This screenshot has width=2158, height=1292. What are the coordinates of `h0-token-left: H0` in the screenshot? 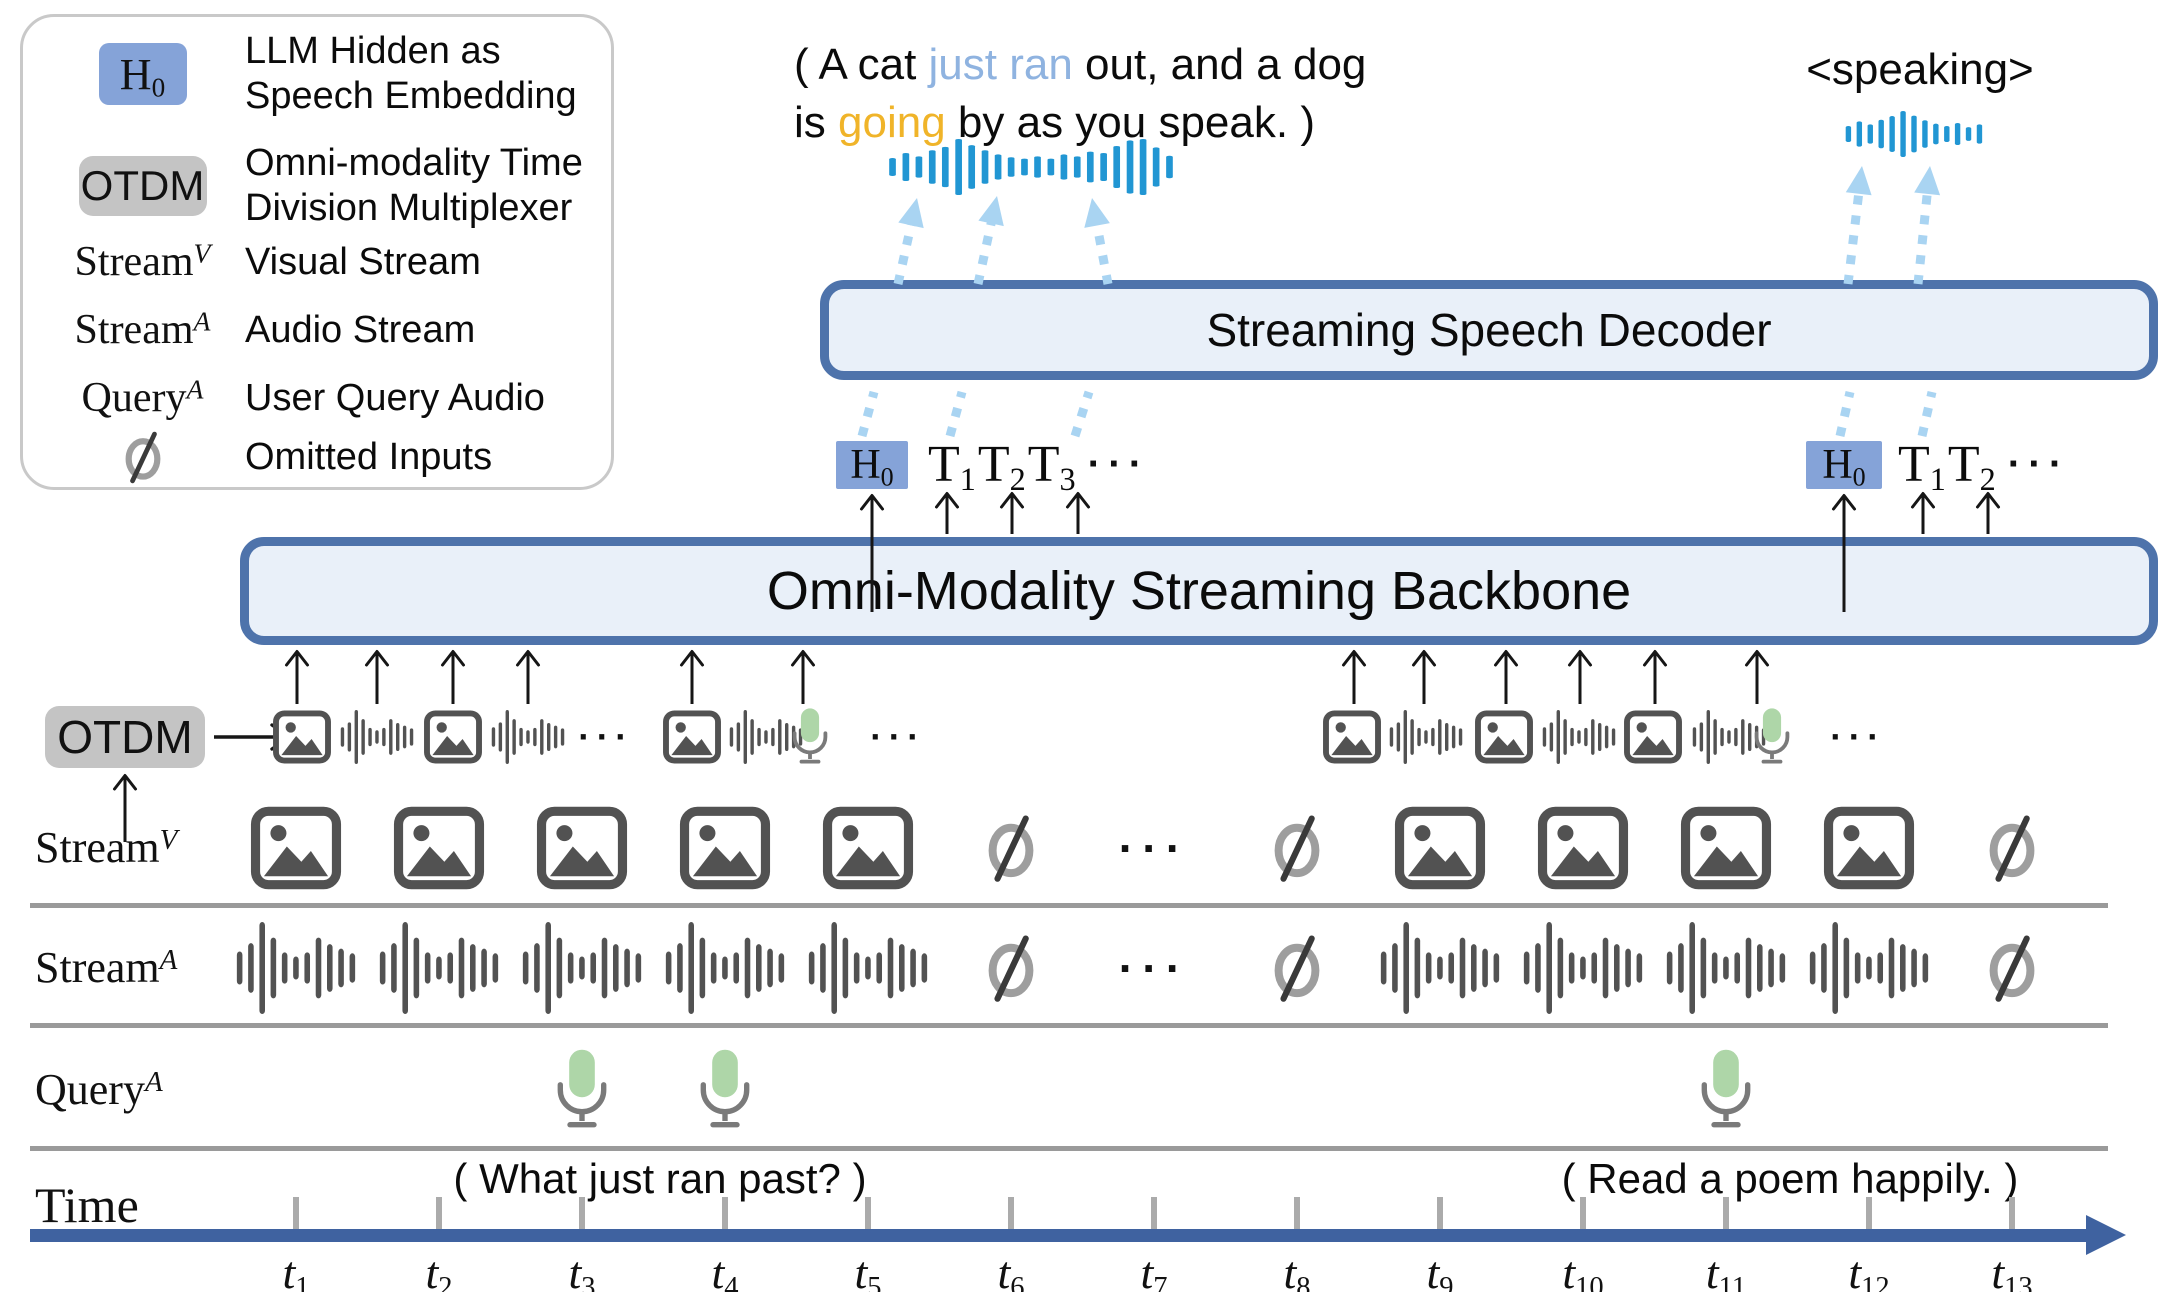 It's located at (872, 466).